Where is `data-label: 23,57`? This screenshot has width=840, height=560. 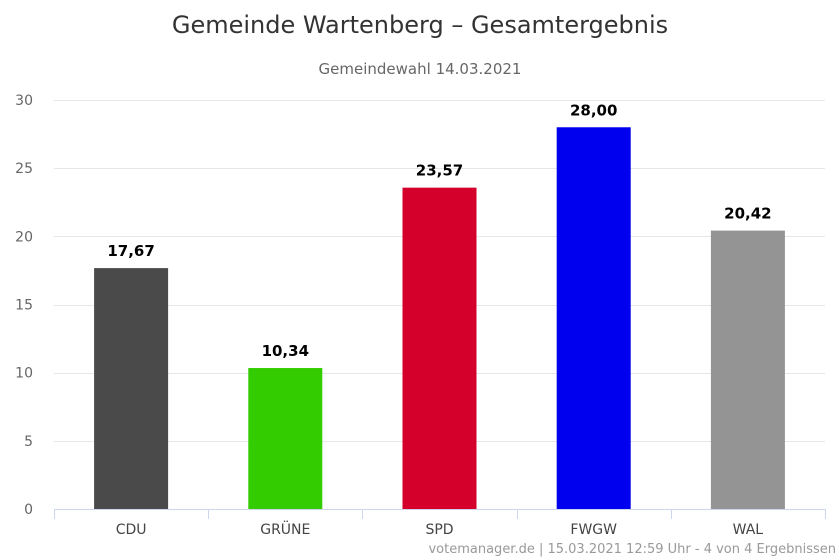
data-label: 23,57 is located at coordinates (439, 171).